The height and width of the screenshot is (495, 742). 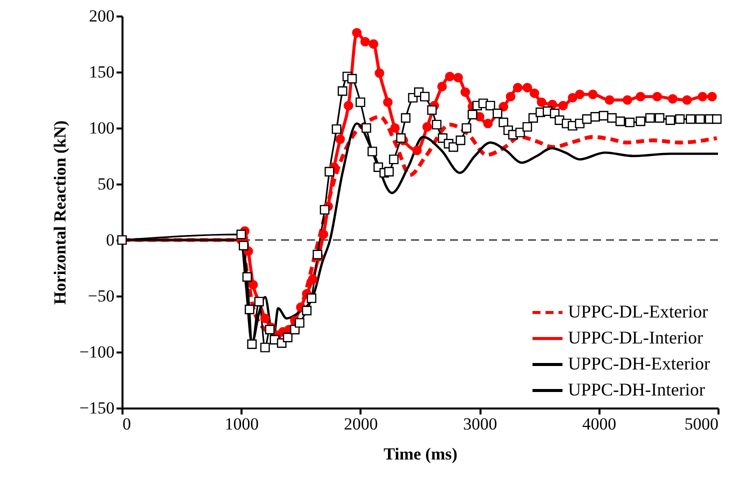 What do you see at coordinates (110, 240) in the screenshot?
I see `y-tick-label: 0` at bounding box center [110, 240].